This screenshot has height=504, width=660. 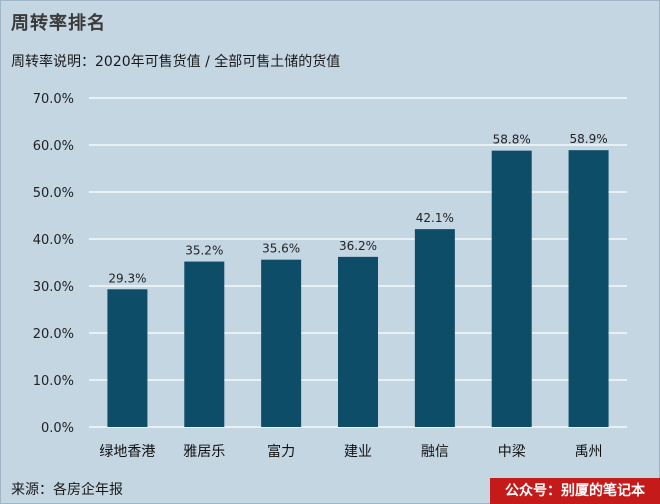 I want to click on y-tick-label: 60.0%, so click(x=53, y=146).